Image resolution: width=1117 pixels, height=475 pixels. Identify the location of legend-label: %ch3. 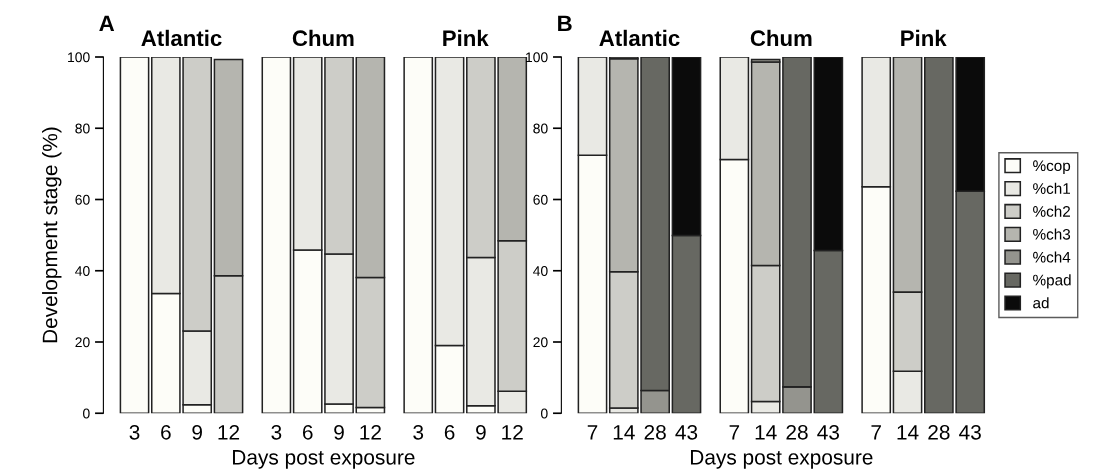
(1052, 234).